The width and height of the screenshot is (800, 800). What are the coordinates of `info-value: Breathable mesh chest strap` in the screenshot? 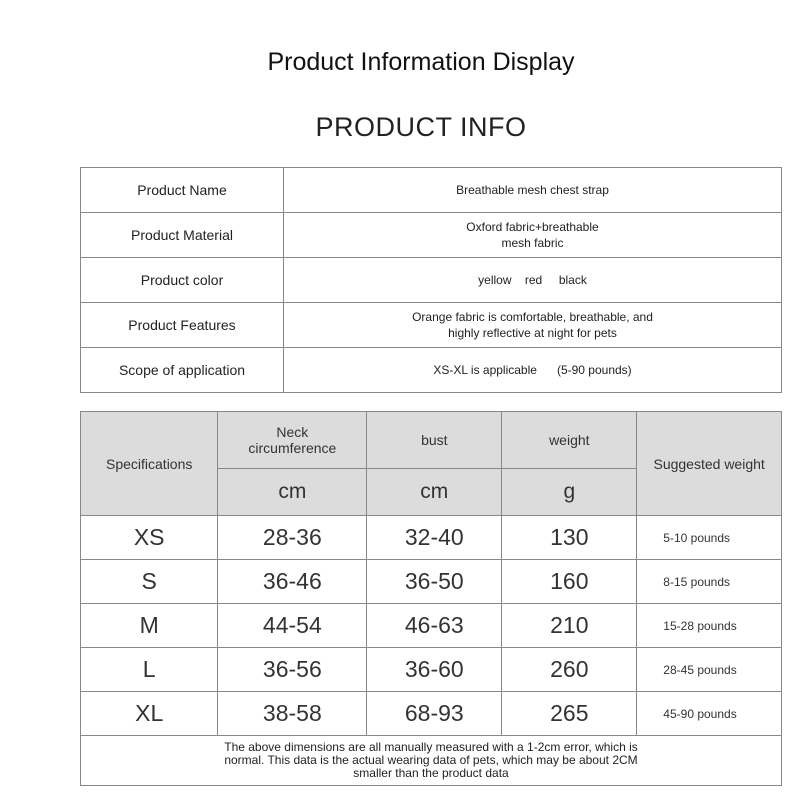 It's located at (532, 190).